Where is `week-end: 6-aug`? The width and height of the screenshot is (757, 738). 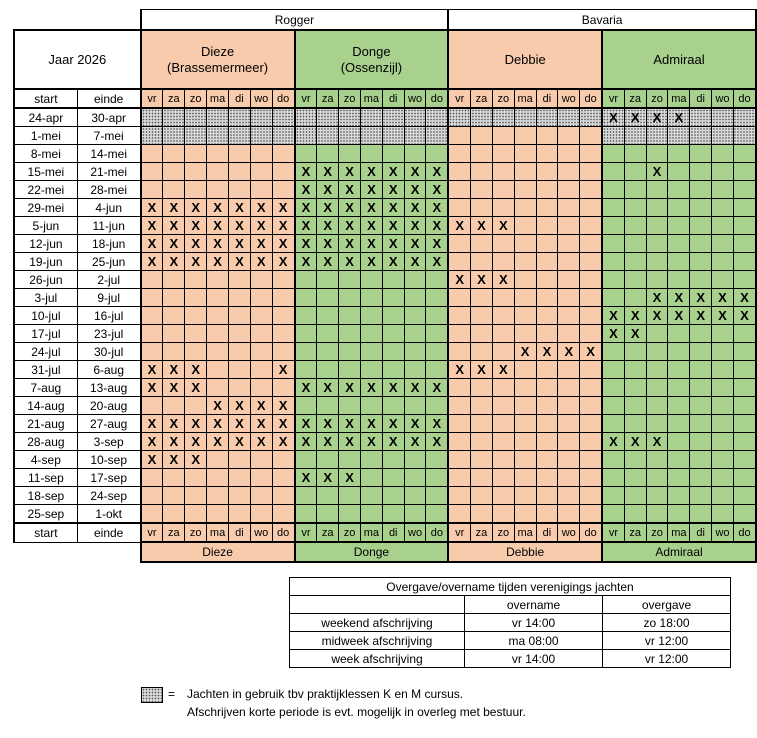 week-end: 6-aug is located at coordinates (109, 369).